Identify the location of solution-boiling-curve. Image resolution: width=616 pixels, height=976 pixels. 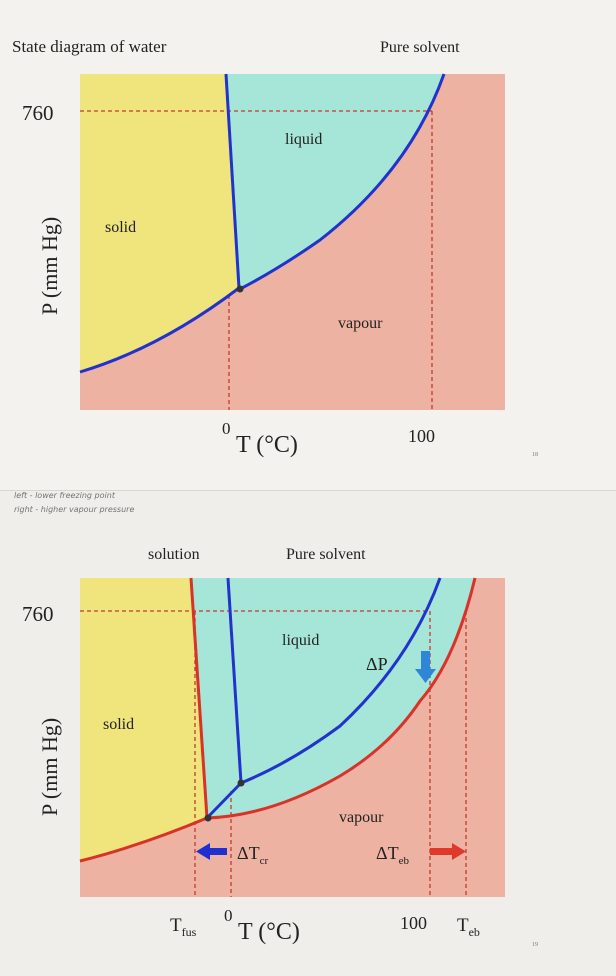
(341, 698).